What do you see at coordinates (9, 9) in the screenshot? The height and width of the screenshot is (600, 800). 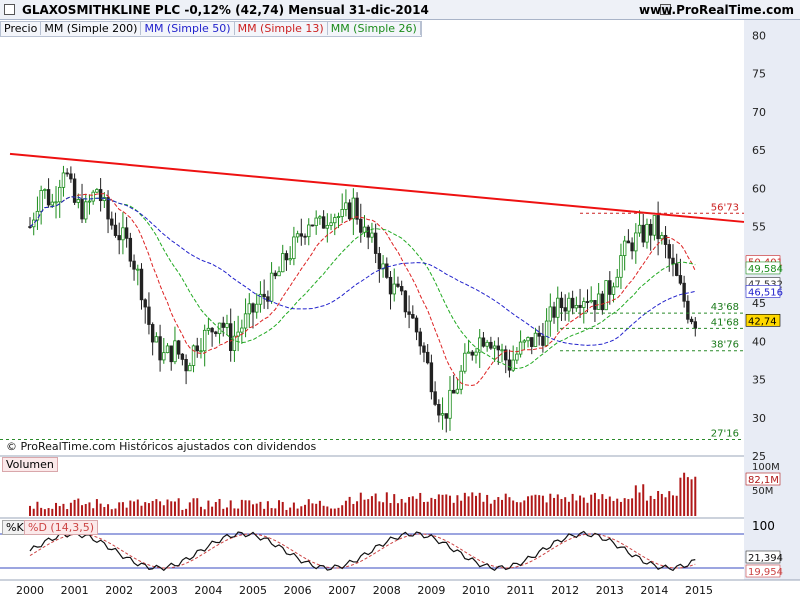 I see `window-icon` at bounding box center [9, 9].